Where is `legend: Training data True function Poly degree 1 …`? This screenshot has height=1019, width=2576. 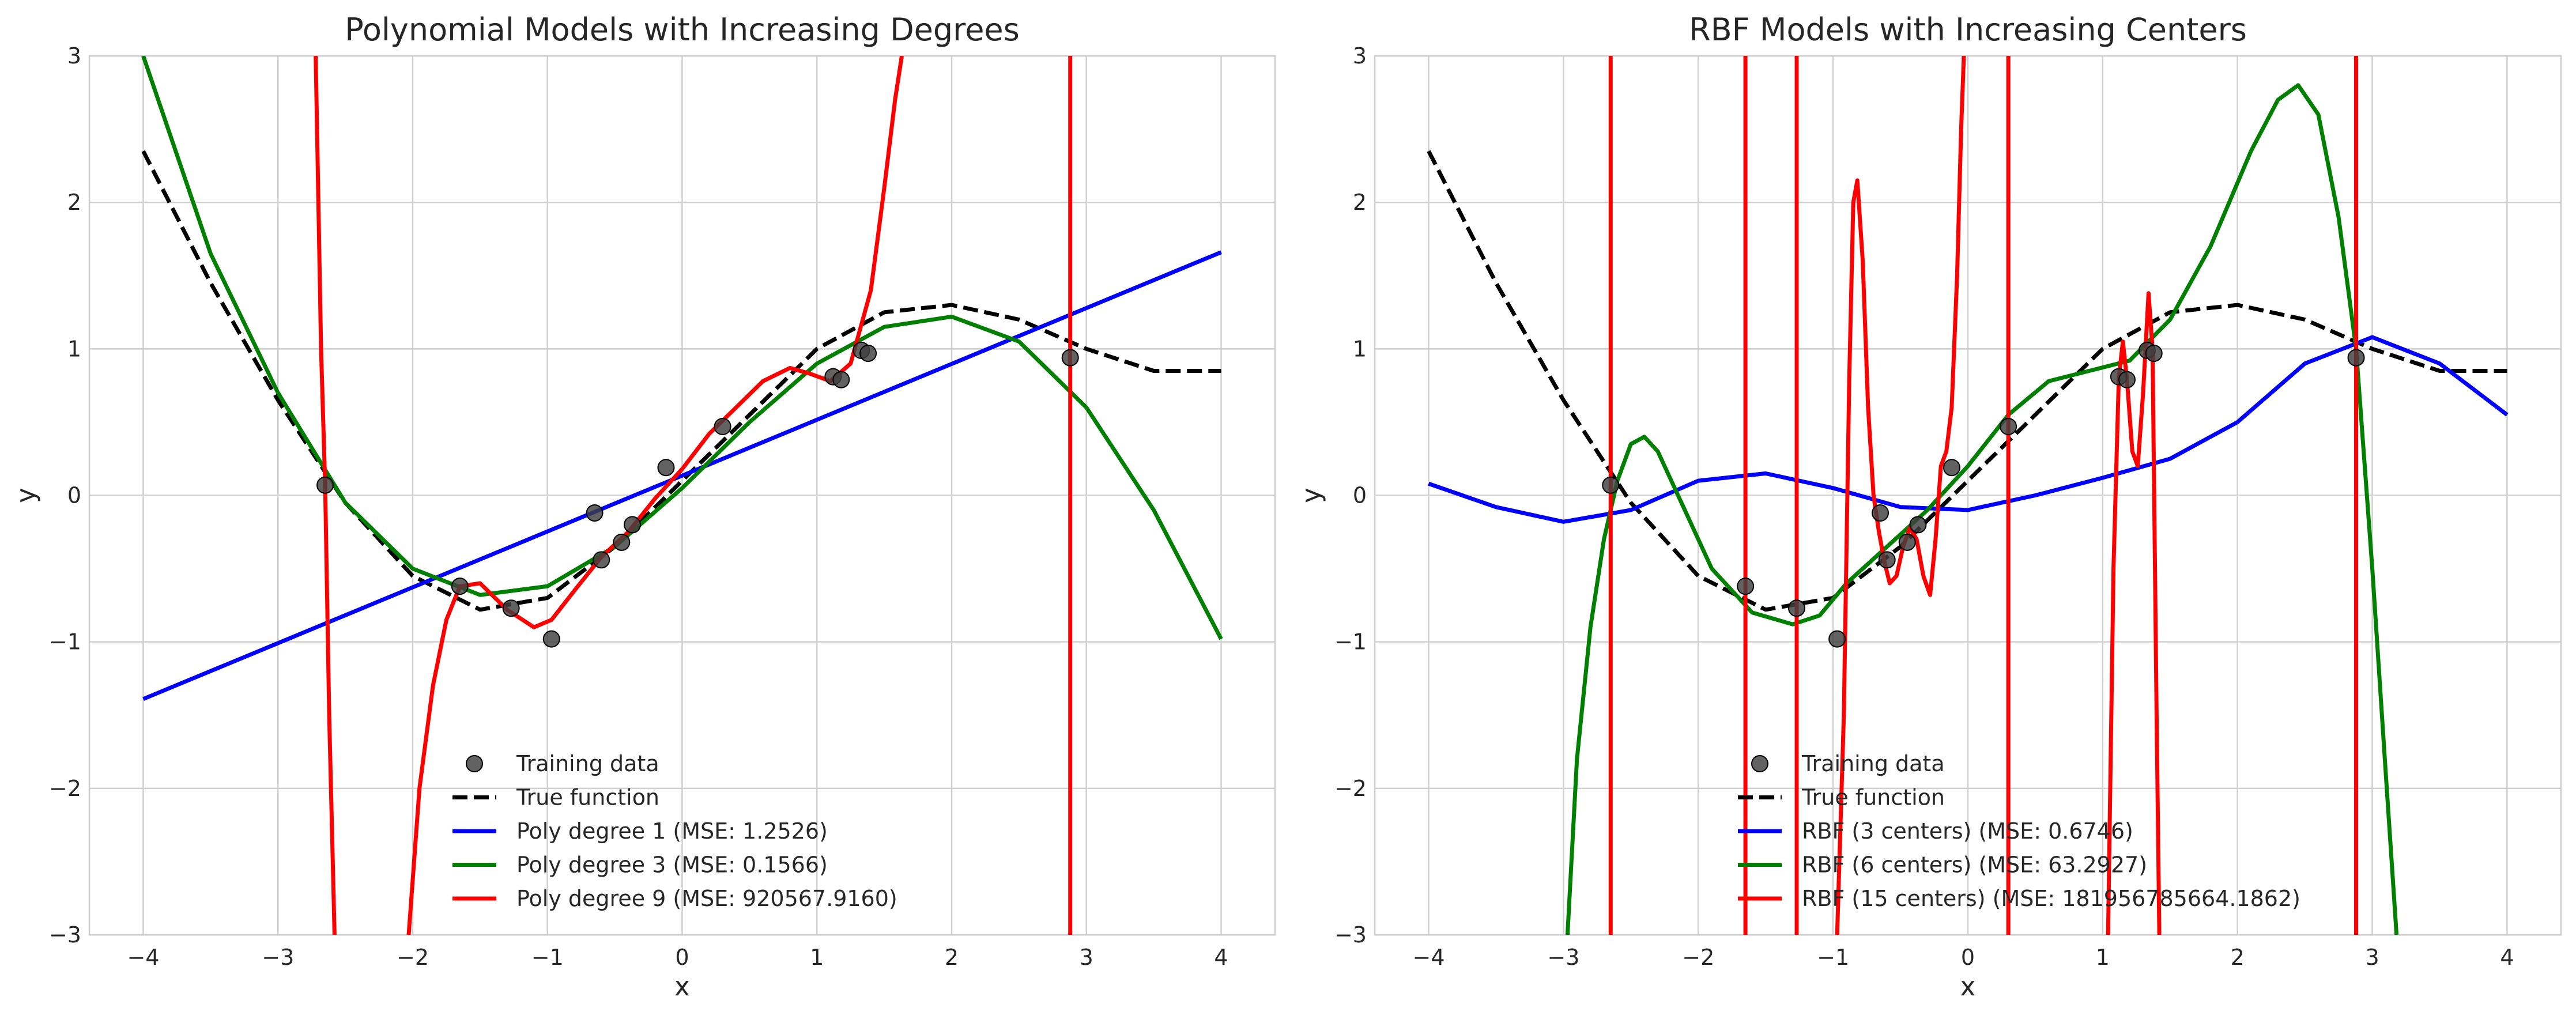 legend: Training data True function Poly degree 1 … is located at coordinates (674, 831).